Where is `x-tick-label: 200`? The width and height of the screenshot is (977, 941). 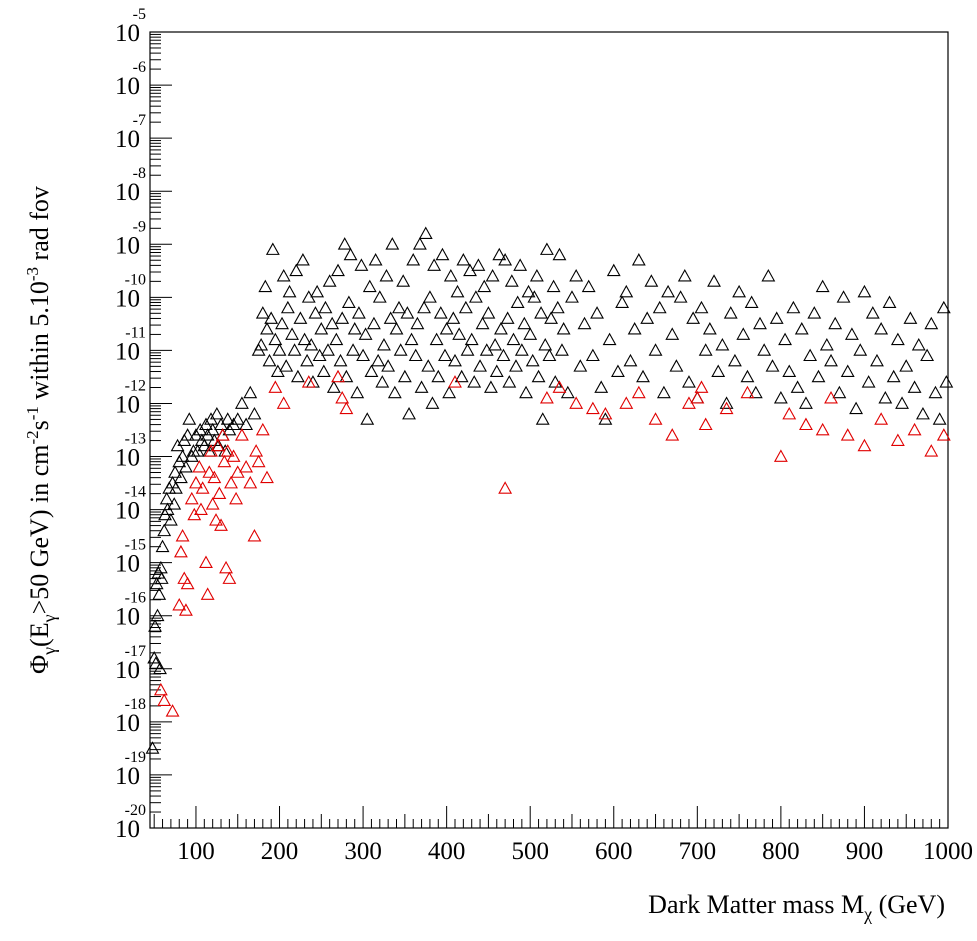 x-tick-label: 200 is located at coordinates (280, 851).